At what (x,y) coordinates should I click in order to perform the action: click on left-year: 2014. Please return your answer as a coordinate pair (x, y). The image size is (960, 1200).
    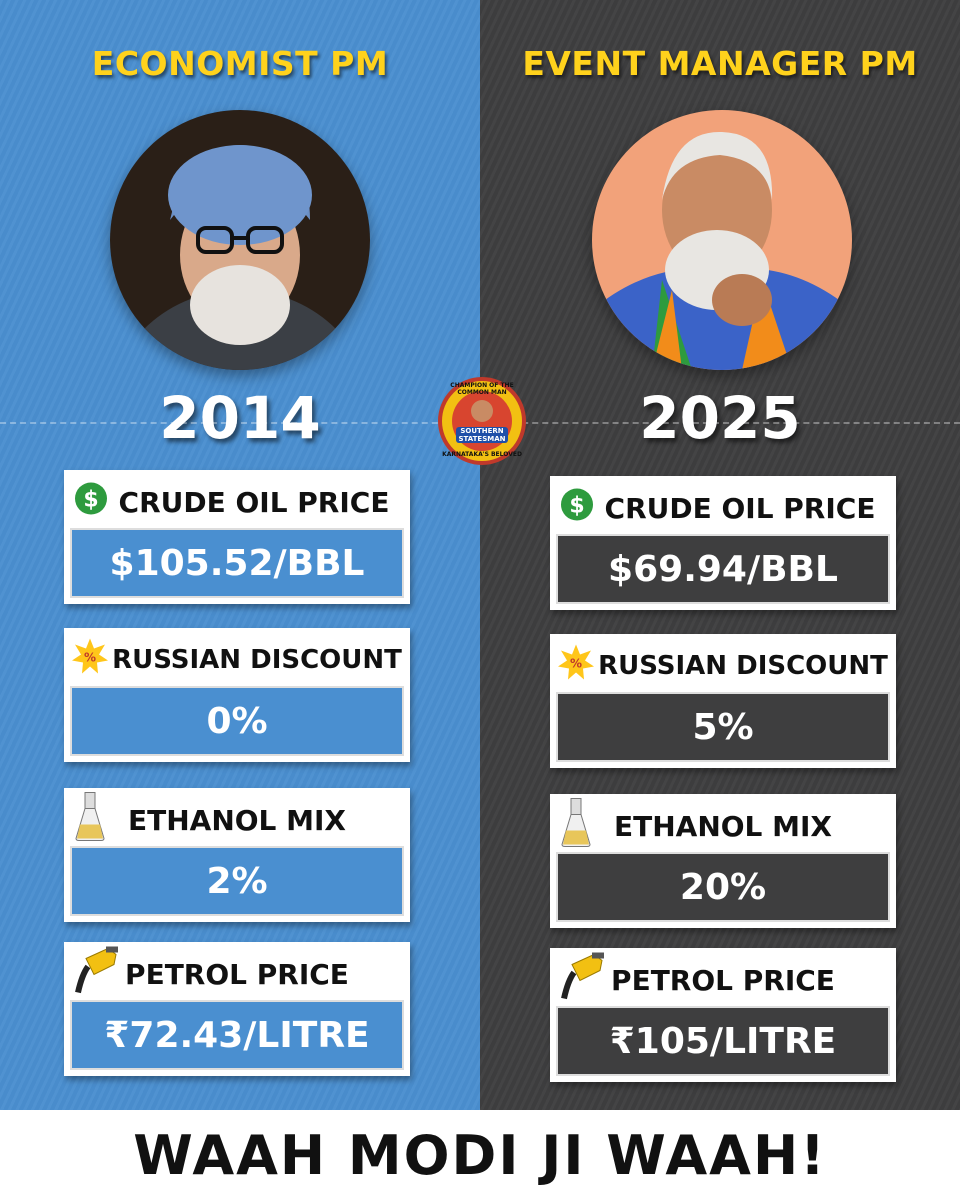
    Looking at the image, I should click on (240, 418).